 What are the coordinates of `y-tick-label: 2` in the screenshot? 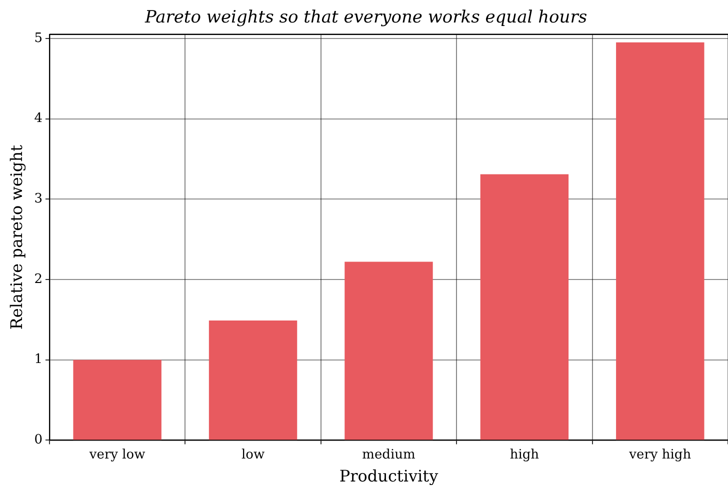 It's located at (38, 279).